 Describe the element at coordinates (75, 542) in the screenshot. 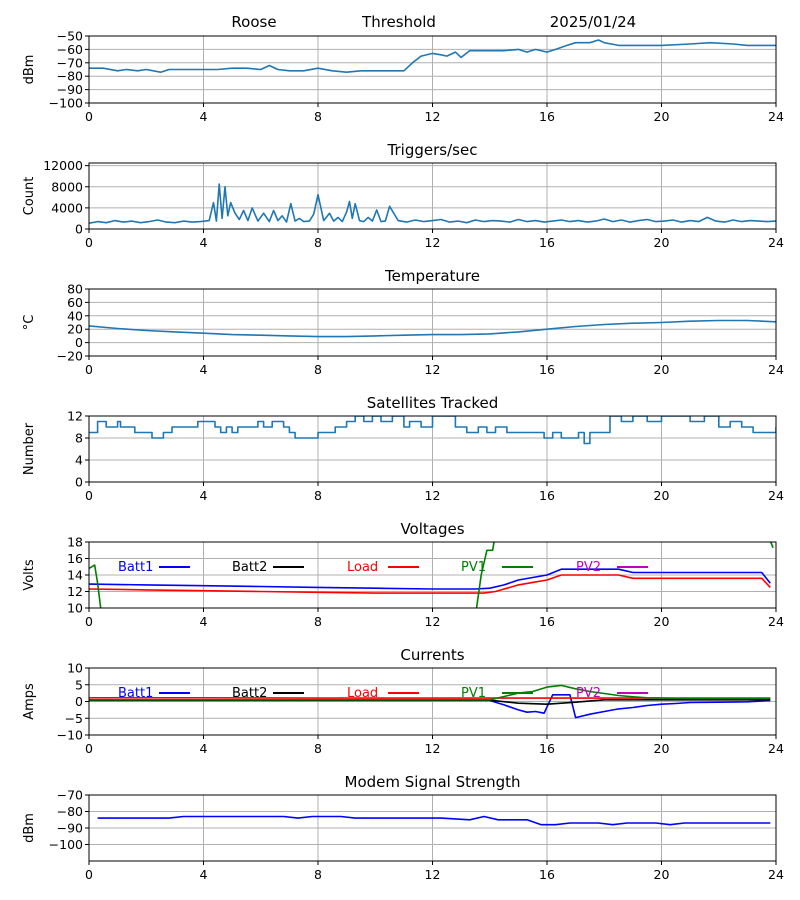

I see `y-tick-label: 18` at that location.